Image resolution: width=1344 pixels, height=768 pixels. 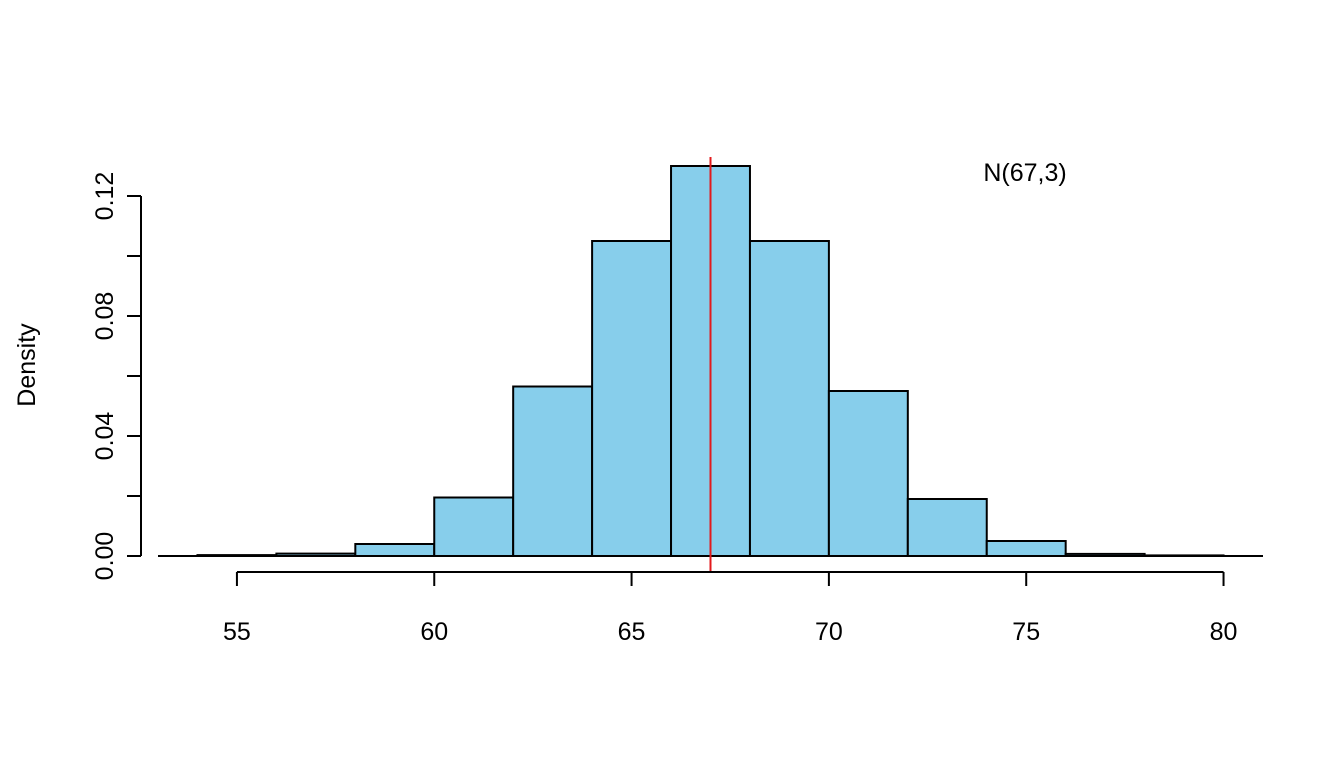 I want to click on y-tick-label-2: 0.04, so click(x=105, y=436).